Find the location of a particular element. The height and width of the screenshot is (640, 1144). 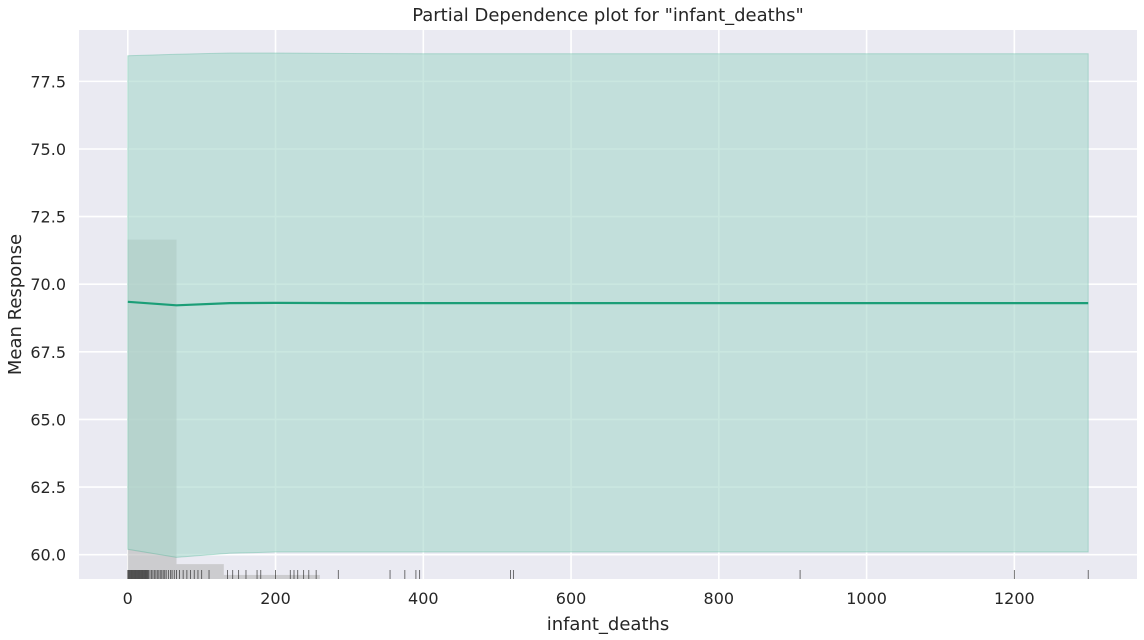

x-tick-label-6: 1200 is located at coordinates (1014, 598).